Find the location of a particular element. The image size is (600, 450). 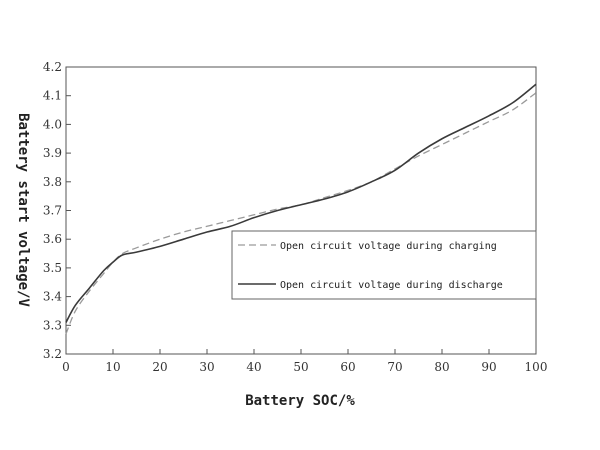

legend-label: Open circuit voltage during charging is located at coordinates (388, 246).